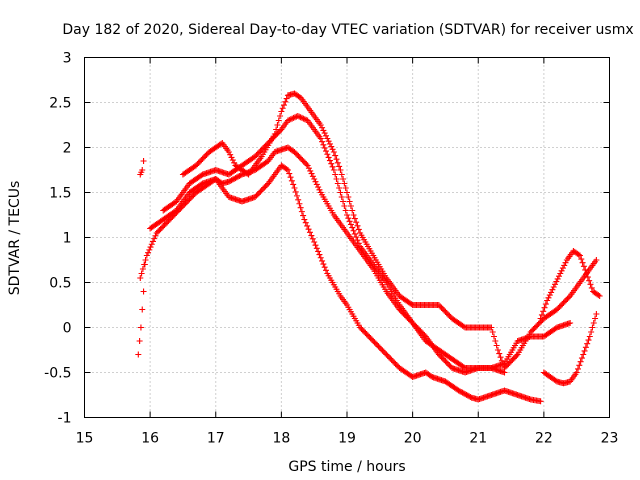  What do you see at coordinates (67, 59) in the screenshot?
I see `y-tick-label: 3` at bounding box center [67, 59].